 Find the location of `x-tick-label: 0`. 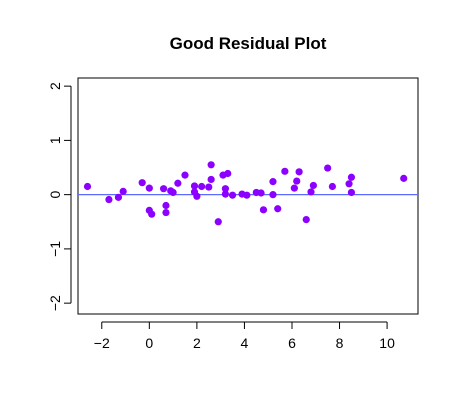

x-tick-label: 0 is located at coordinates (149, 343).